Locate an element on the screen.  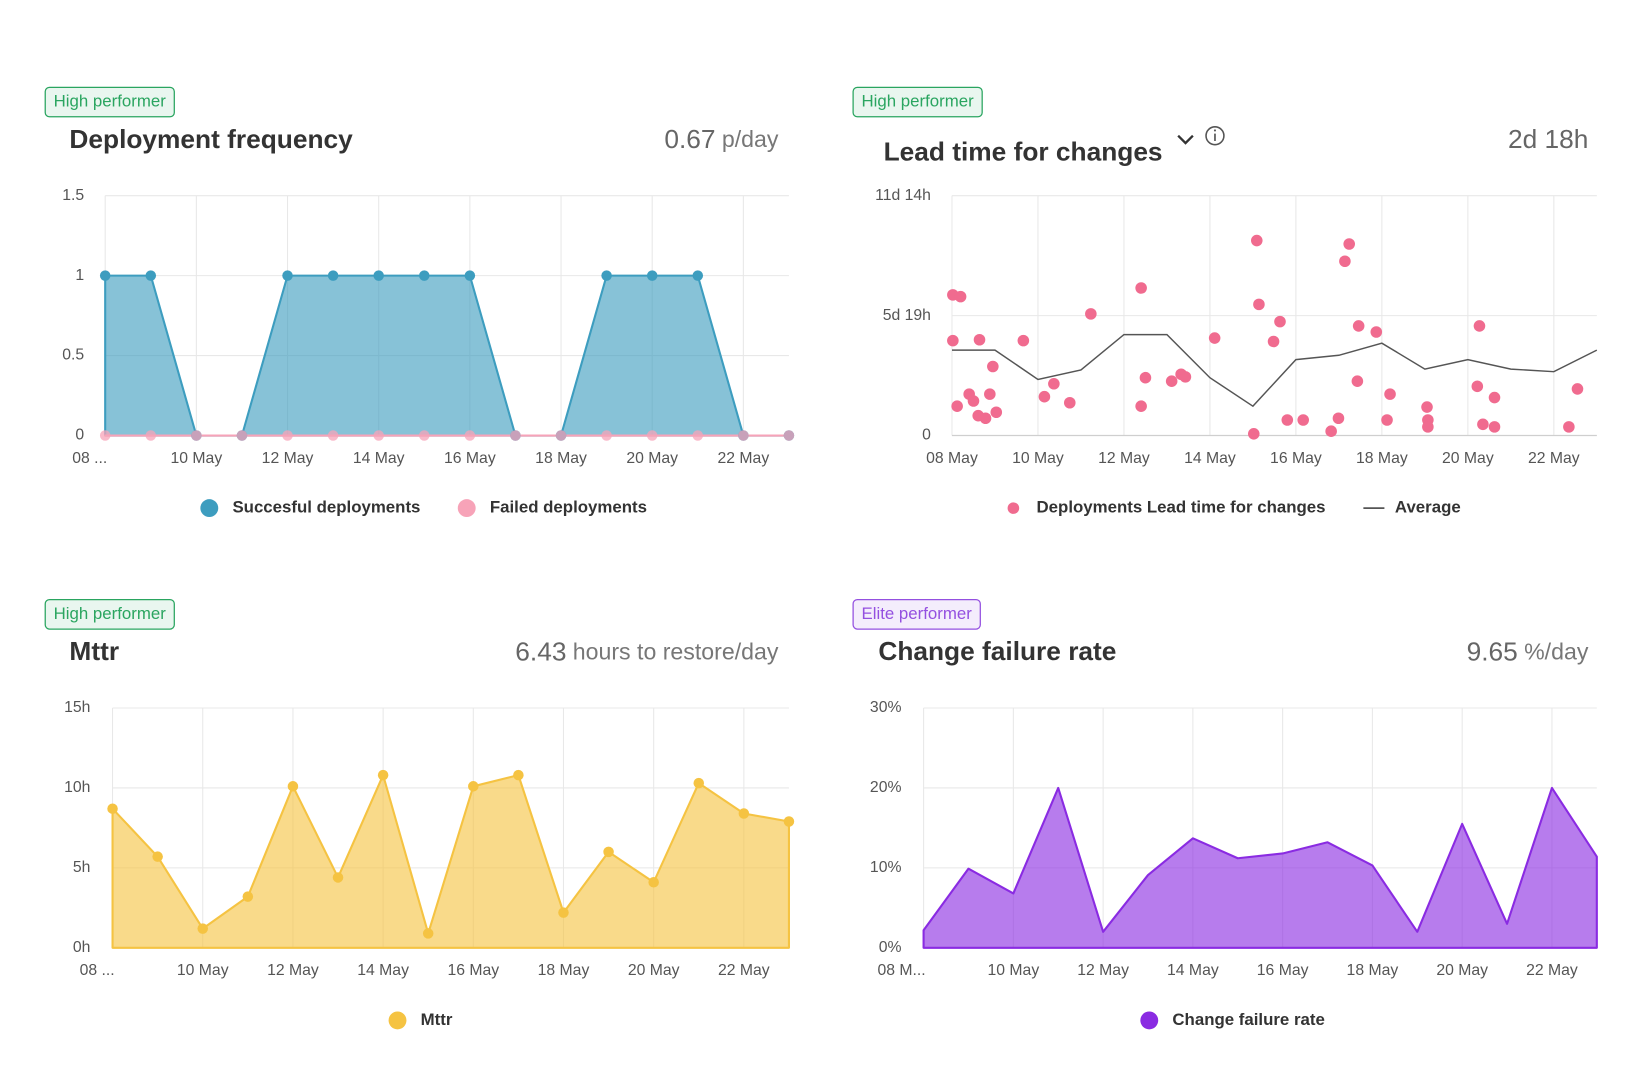
x-tick-label: 08 May is located at coordinates (952, 458).